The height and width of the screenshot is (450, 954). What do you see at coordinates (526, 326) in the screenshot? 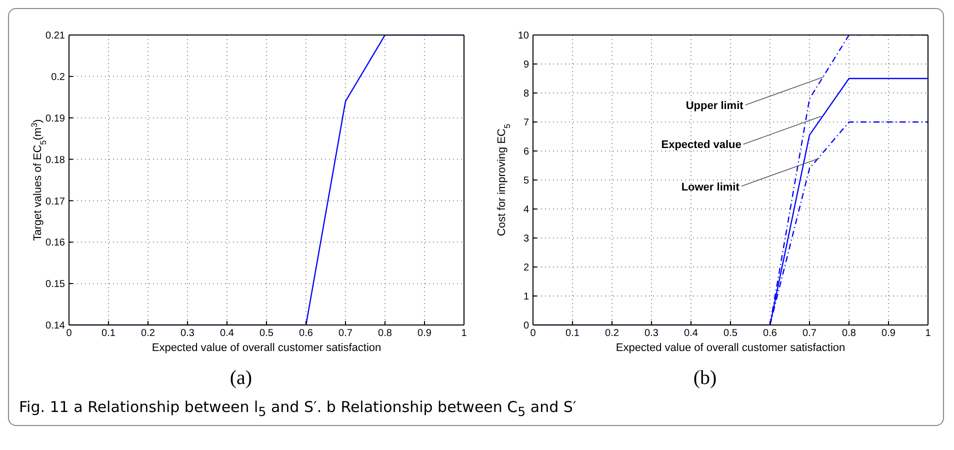
I see `y-tick-label: 0` at bounding box center [526, 326].